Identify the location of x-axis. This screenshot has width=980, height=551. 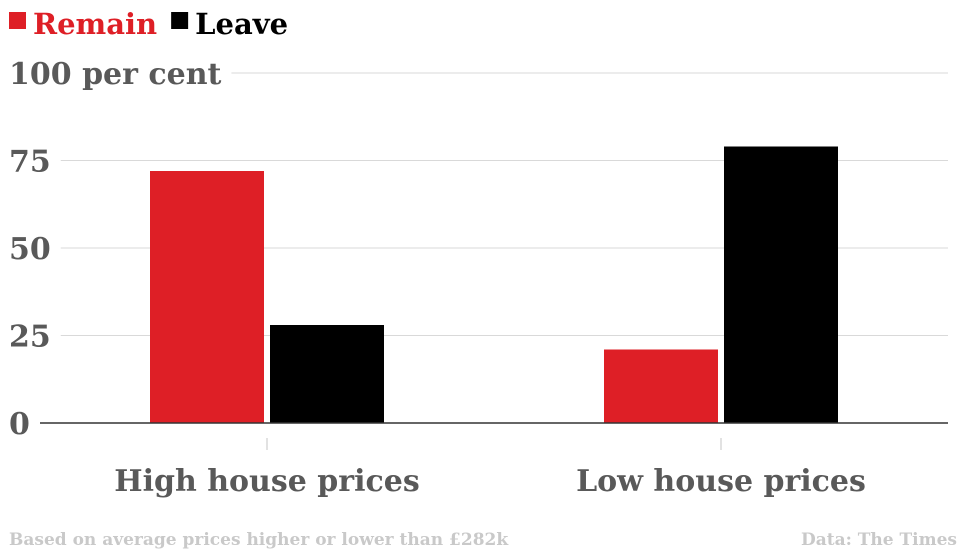
(494, 436).